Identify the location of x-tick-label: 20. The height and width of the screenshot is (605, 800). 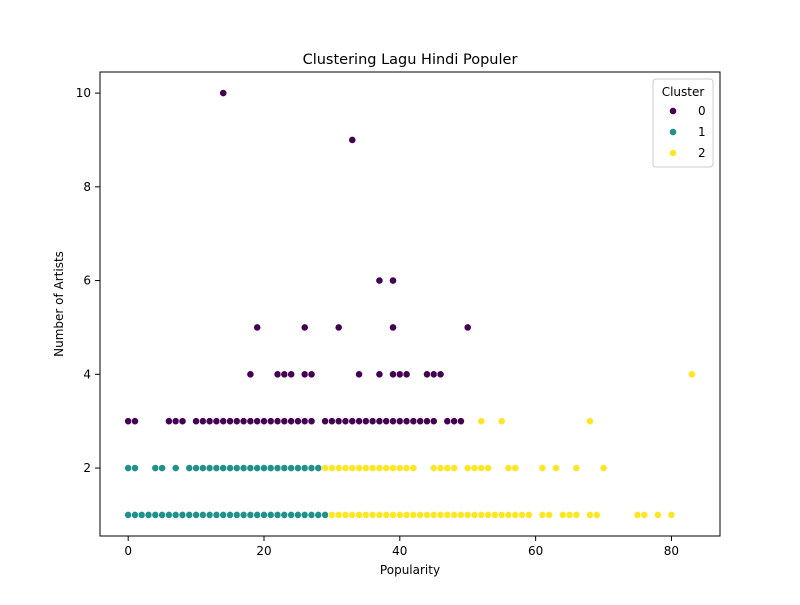
(263, 551).